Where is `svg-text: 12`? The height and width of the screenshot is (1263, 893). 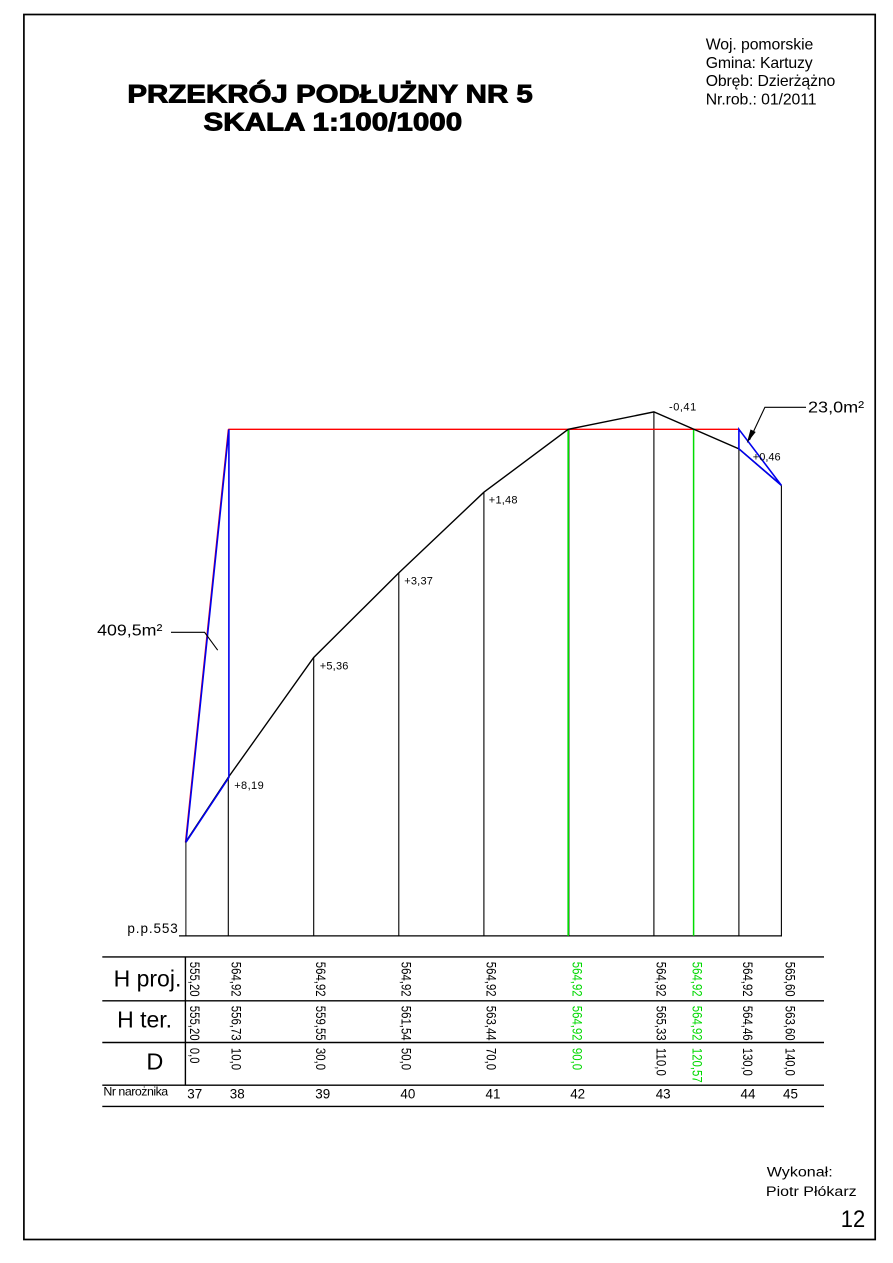
svg-text: 12 is located at coordinates (853, 1219).